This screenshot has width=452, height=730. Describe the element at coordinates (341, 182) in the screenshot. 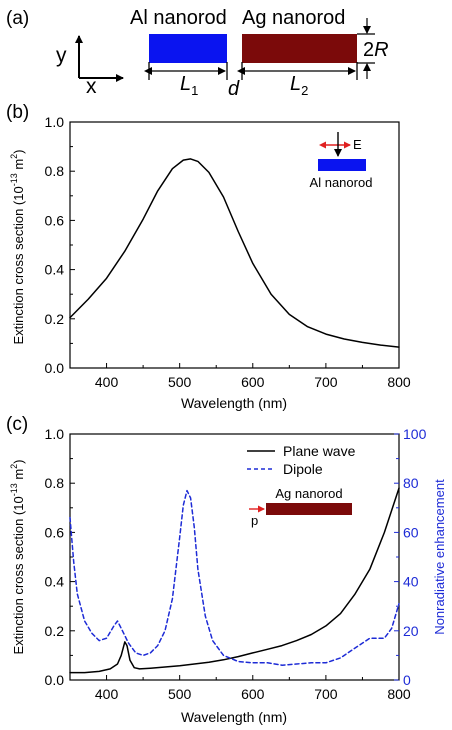

I see `inset-al-label: Al nanorod` at that location.